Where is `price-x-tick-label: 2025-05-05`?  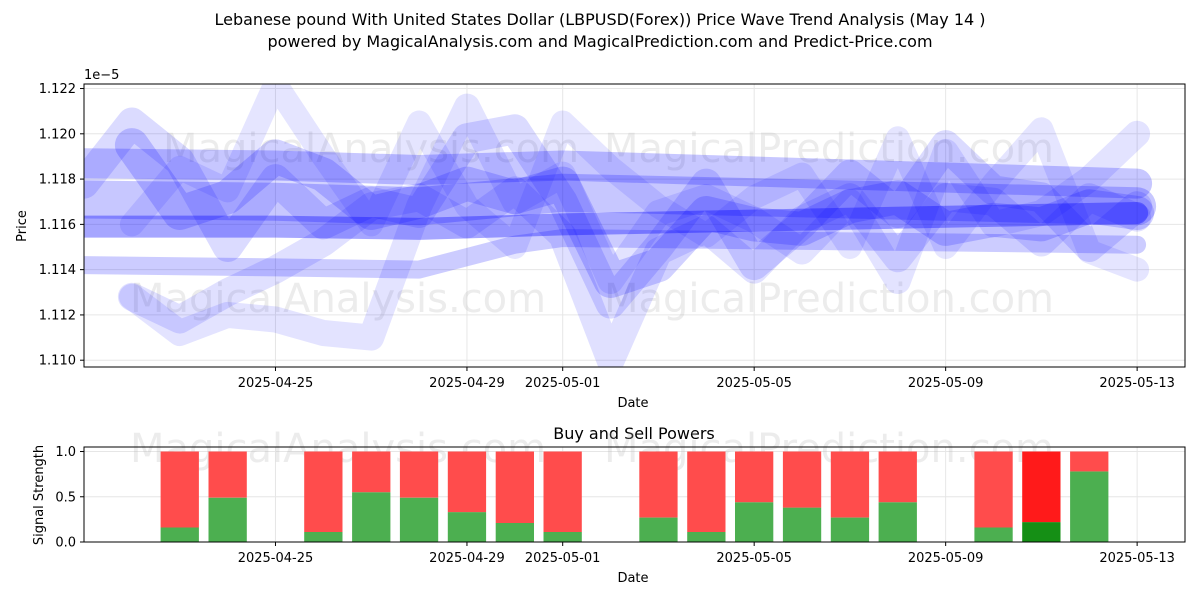
price-x-tick-label: 2025-05-05 is located at coordinates (754, 383).